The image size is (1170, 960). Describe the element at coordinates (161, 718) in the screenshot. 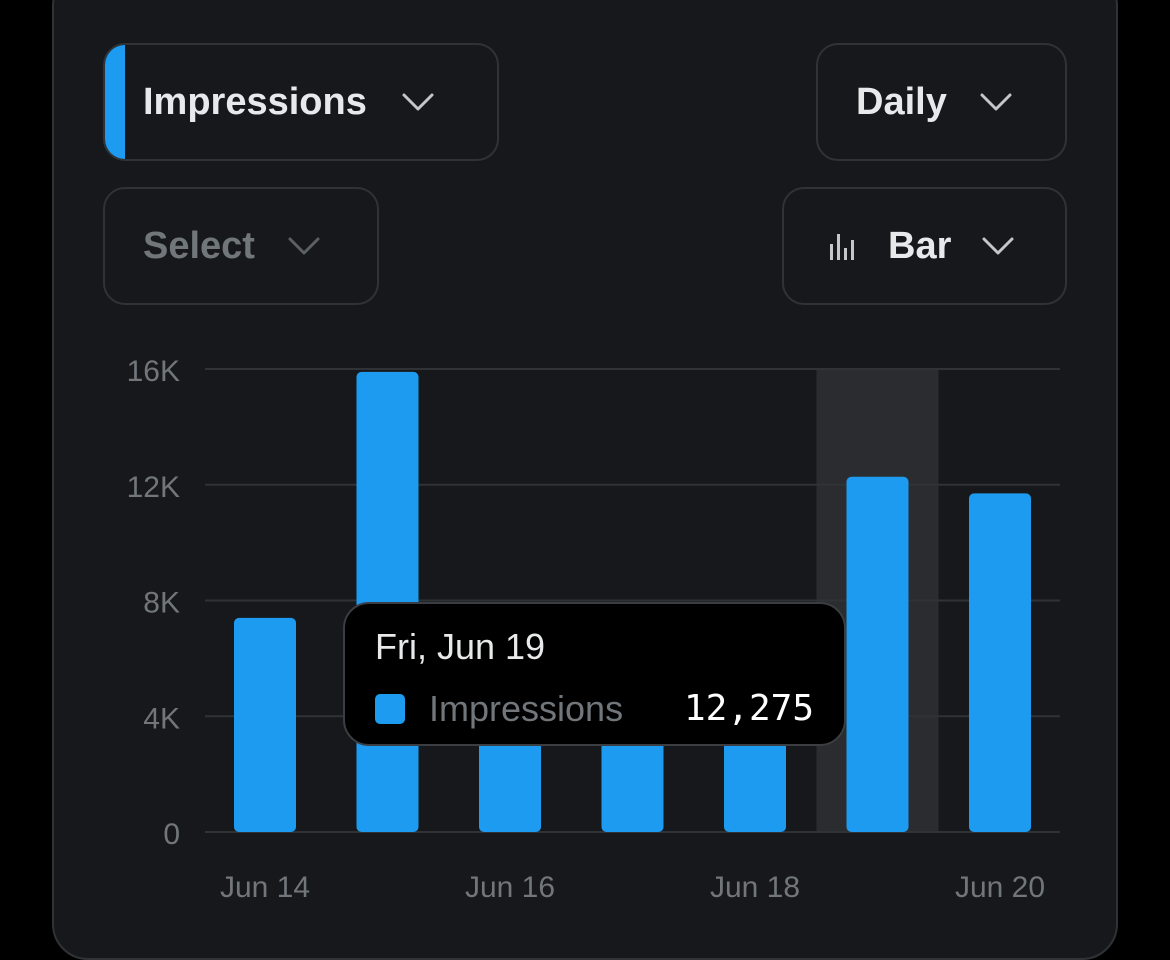

I see `y-tick-label: 4K` at that location.